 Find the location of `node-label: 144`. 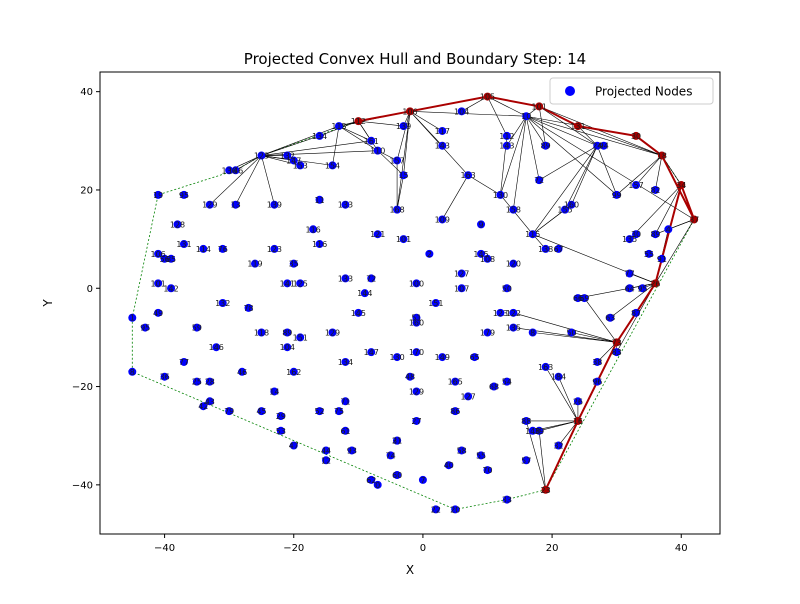

node-label: 144 is located at coordinates (364, 293).